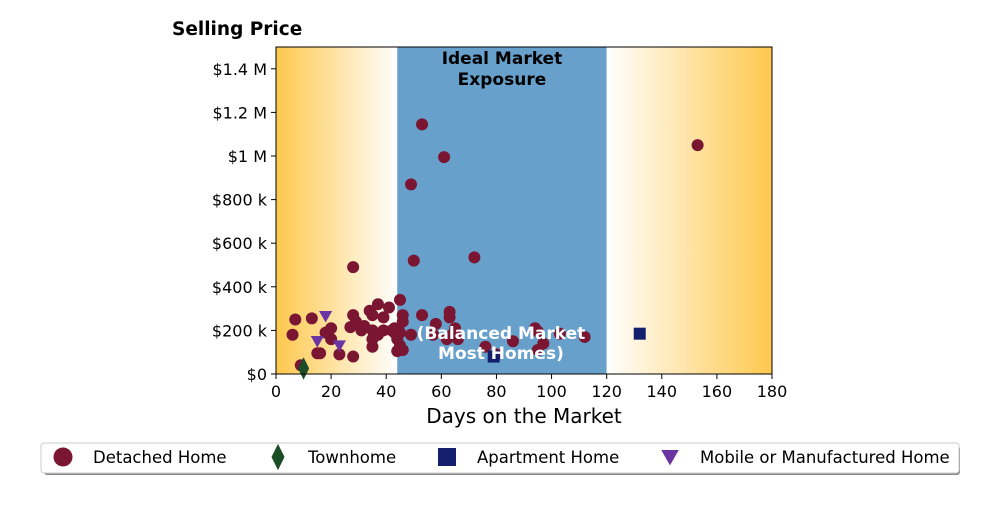  I want to click on x-axis: 0 20 40 60 80 100 120 140 160 180, so click(529, 387).